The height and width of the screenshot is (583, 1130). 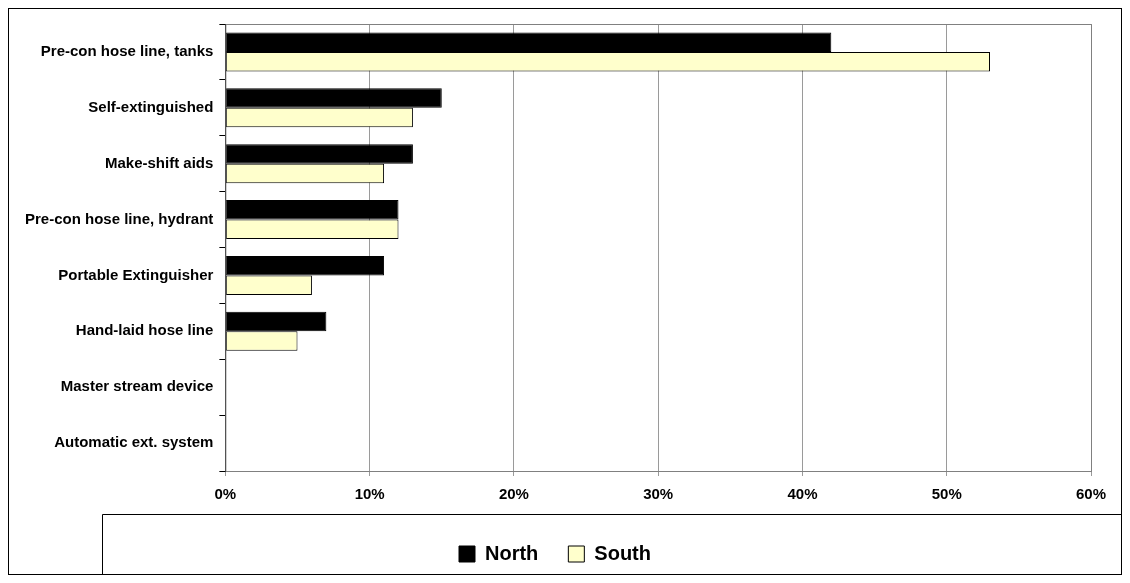 What do you see at coordinates (622, 552) in the screenshot?
I see `legend-label: South` at bounding box center [622, 552].